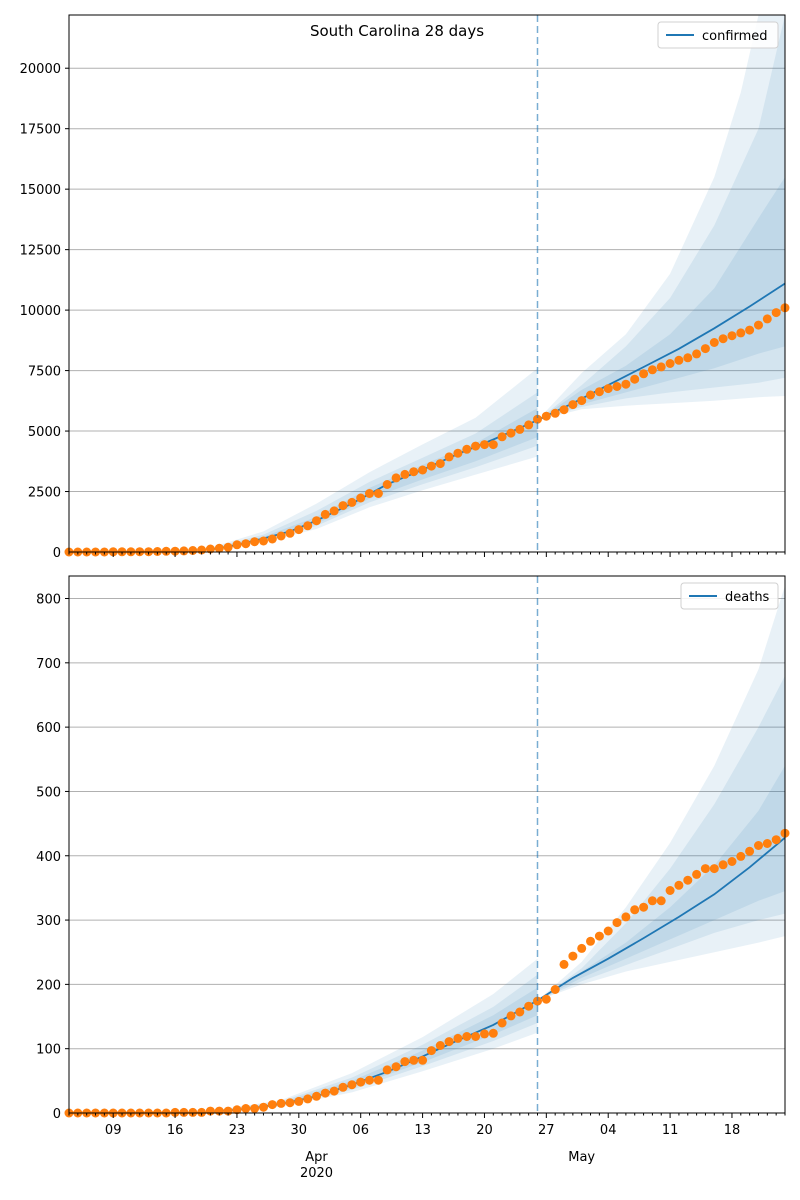 The image size is (800, 1200). Describe the element at coordinates (40, 251) in the screenshot. I see `y-tick-label: 12500` at that location.